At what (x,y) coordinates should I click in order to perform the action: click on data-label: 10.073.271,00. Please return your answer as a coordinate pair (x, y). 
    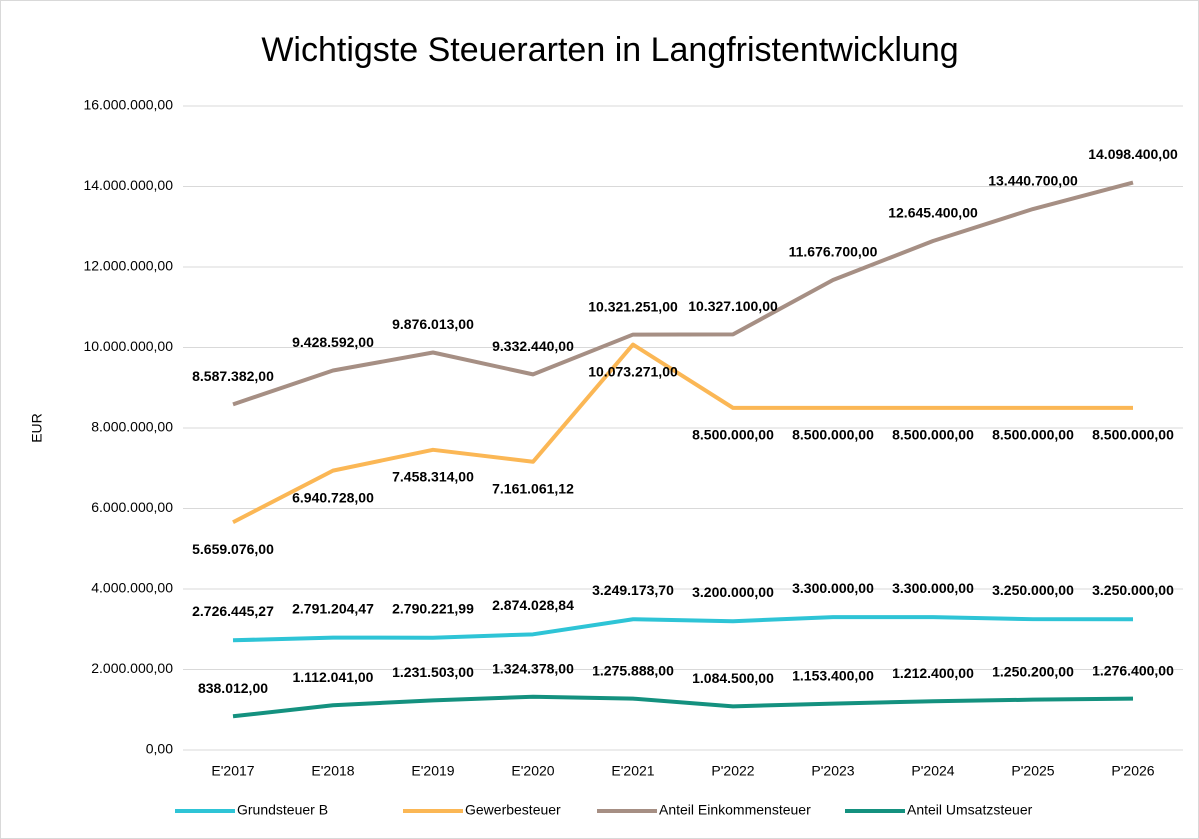
    Looking at the image, I should click on (633, 371).